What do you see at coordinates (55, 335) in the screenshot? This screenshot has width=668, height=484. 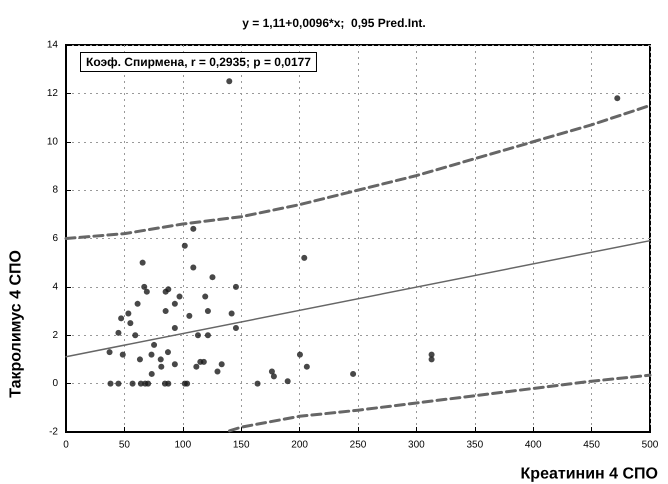 I see `y-tick-label: 2` at bounding box center [55, 335].